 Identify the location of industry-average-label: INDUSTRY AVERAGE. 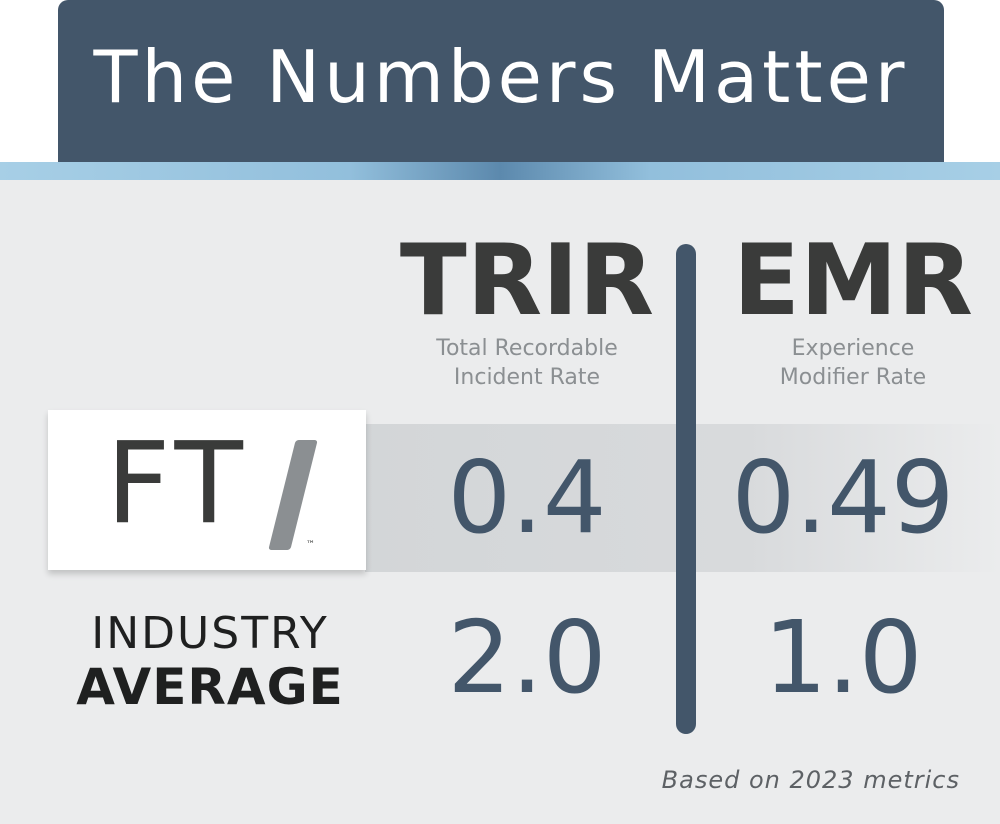
(210, 662).